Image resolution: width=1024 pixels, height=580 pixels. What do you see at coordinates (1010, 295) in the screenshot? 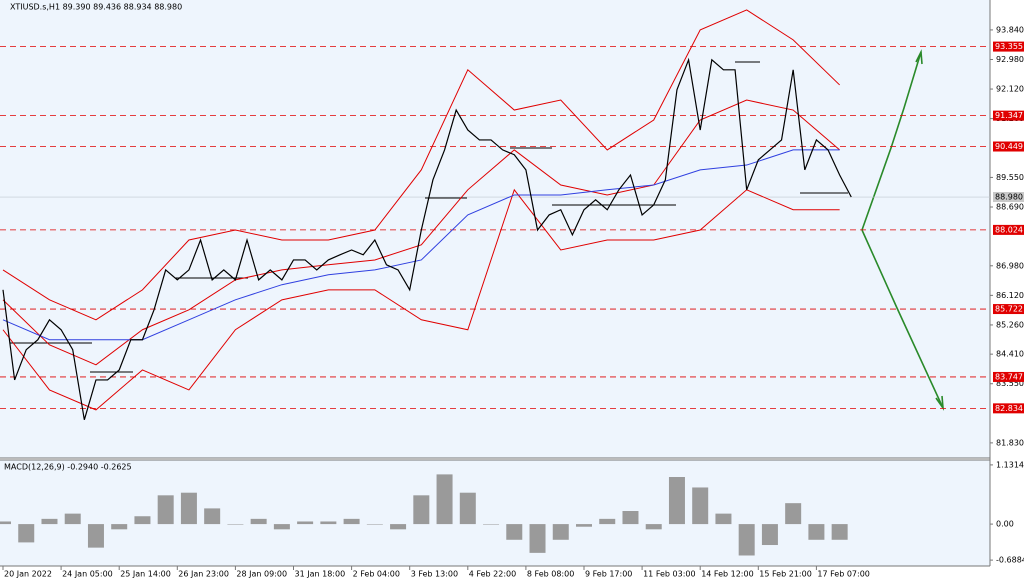
I see `y-tick-label: 86.120` at bounding box center [1010, 295].